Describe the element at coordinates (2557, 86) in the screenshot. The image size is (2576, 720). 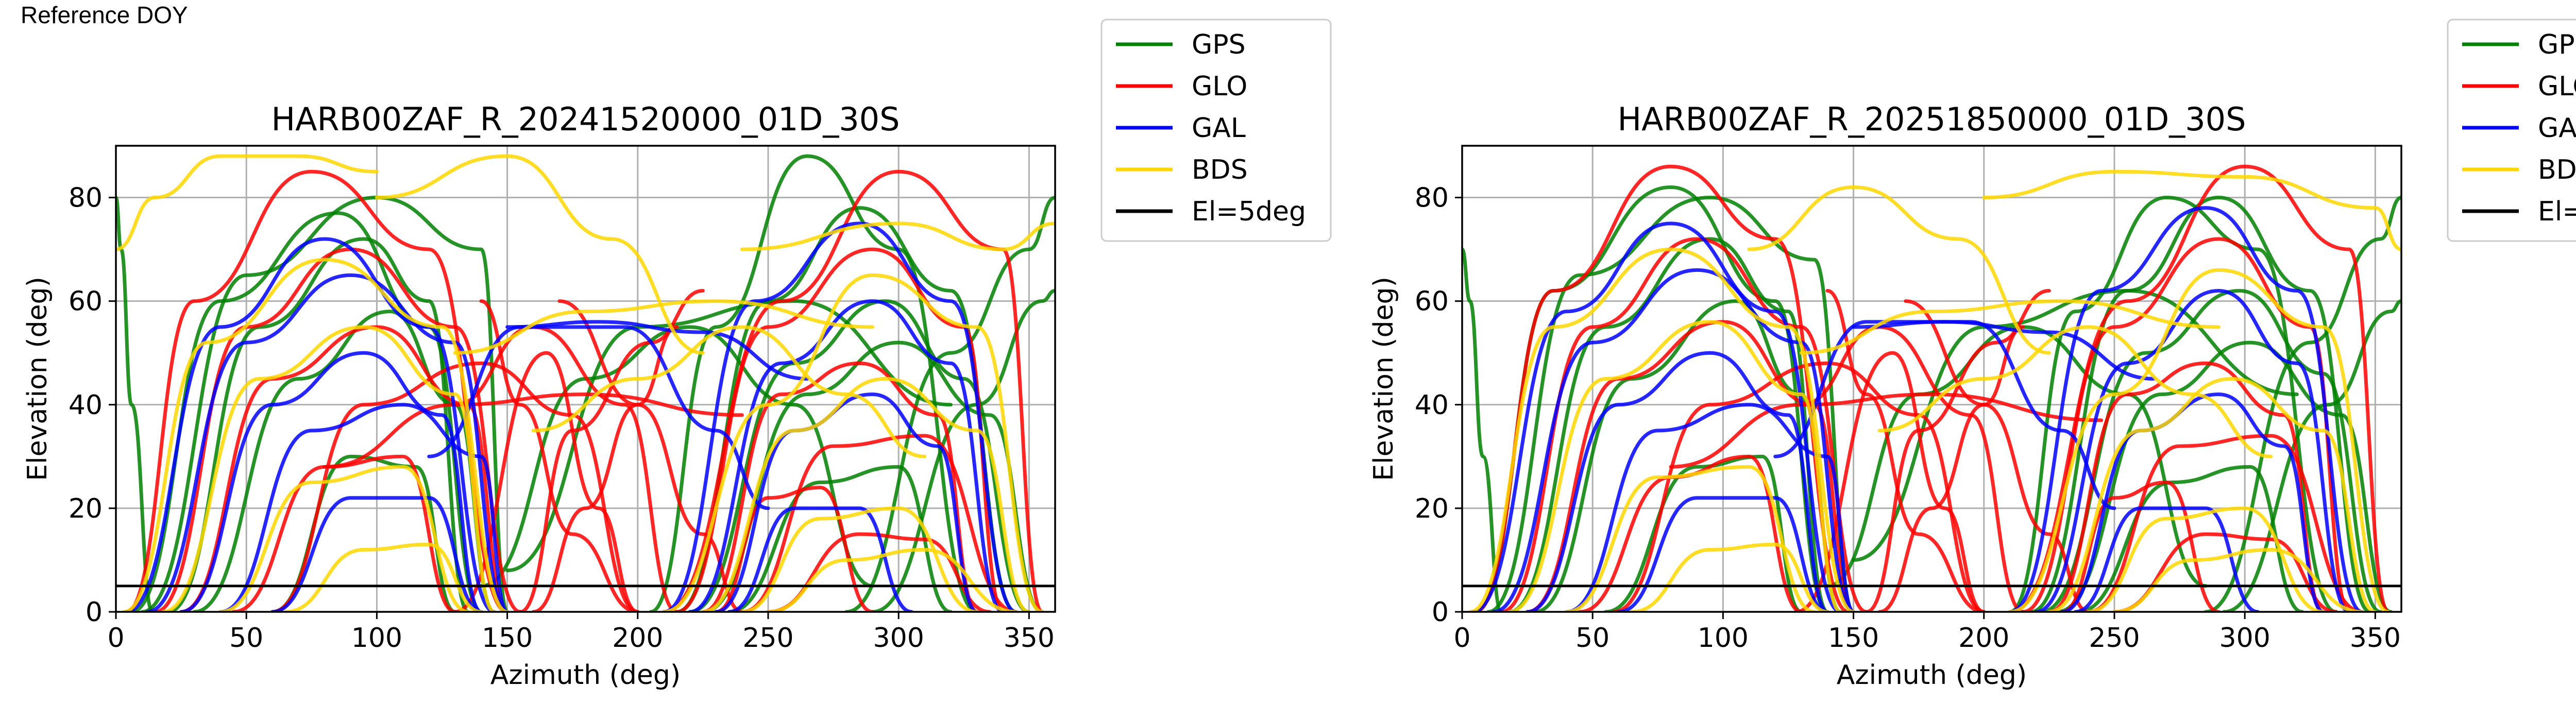
I see `legend-label-glo: GLO` at that location.